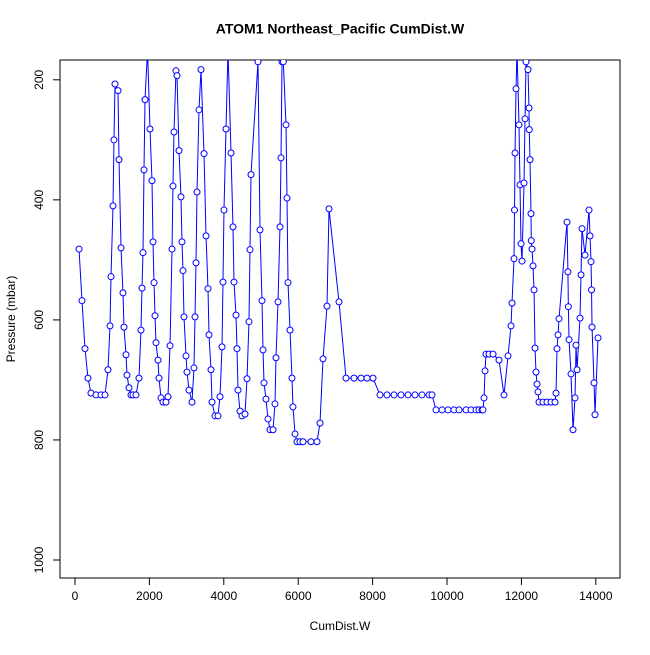 The height and width of the screenshot is (655, 650). Describe the element at coordinates (596, 596) in the screenshot. I see `x-tick-label: 14000` at that location.